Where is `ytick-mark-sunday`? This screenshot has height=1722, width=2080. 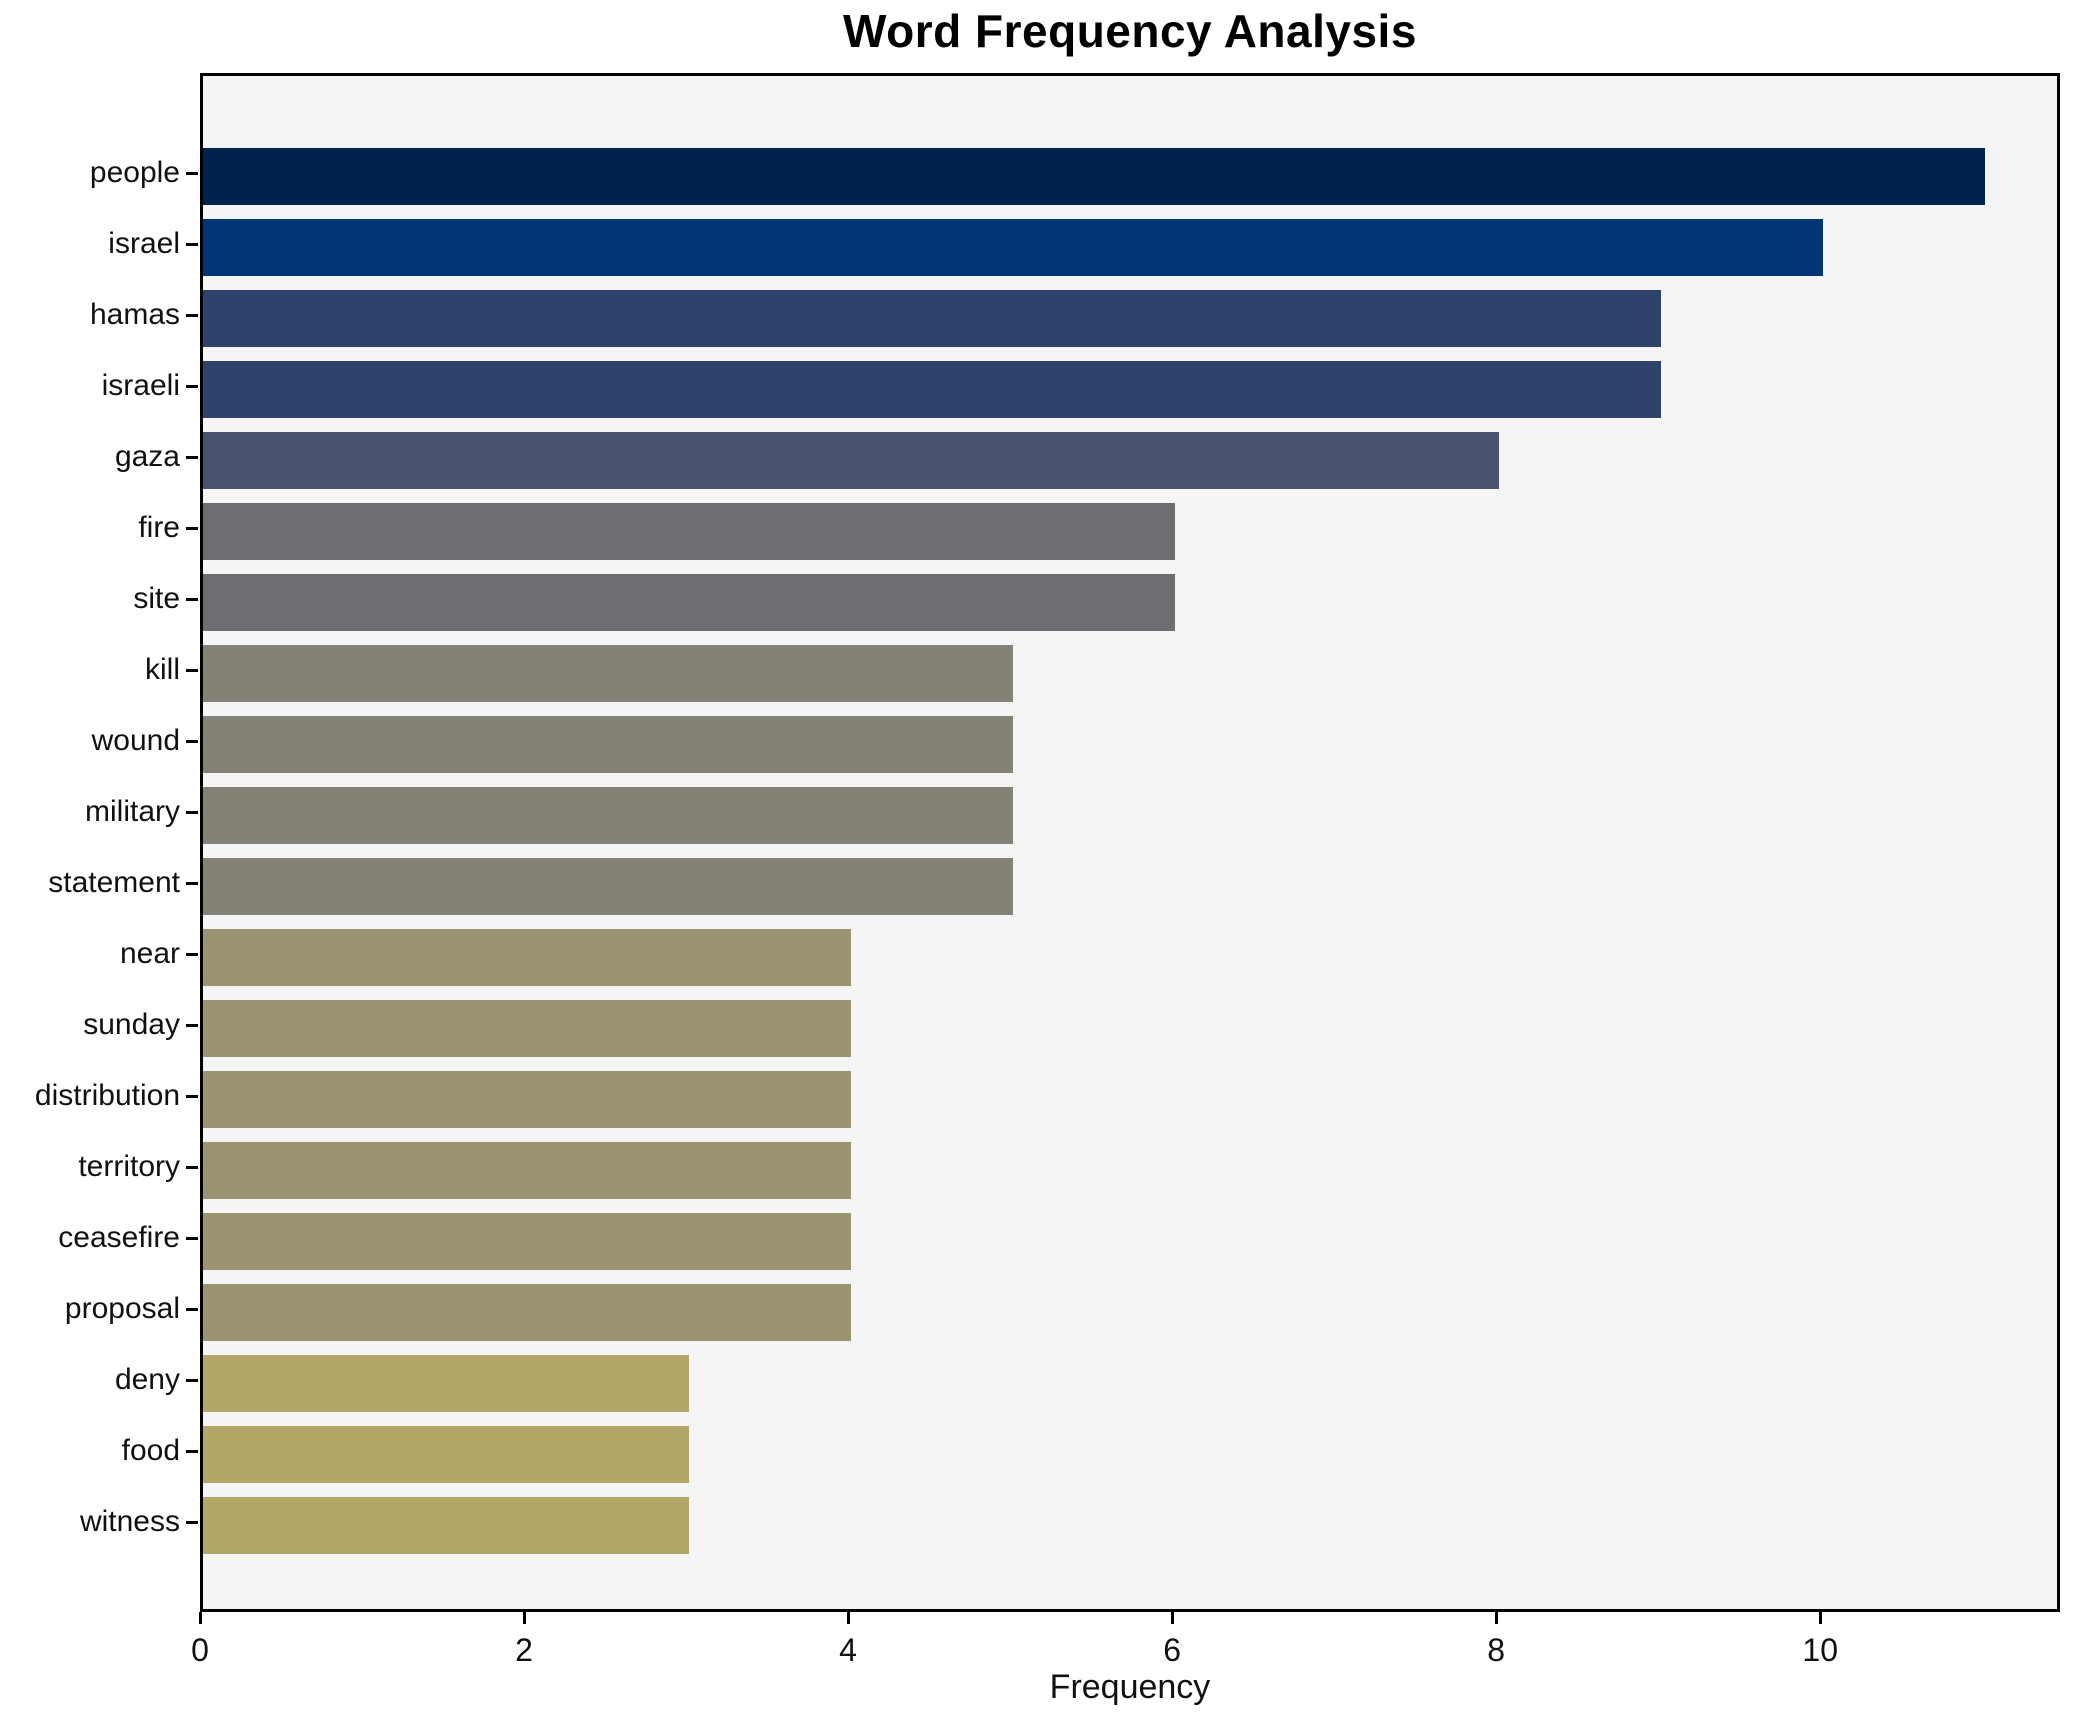 ytick-mark-sunday is located at coordinates (192, 1025).